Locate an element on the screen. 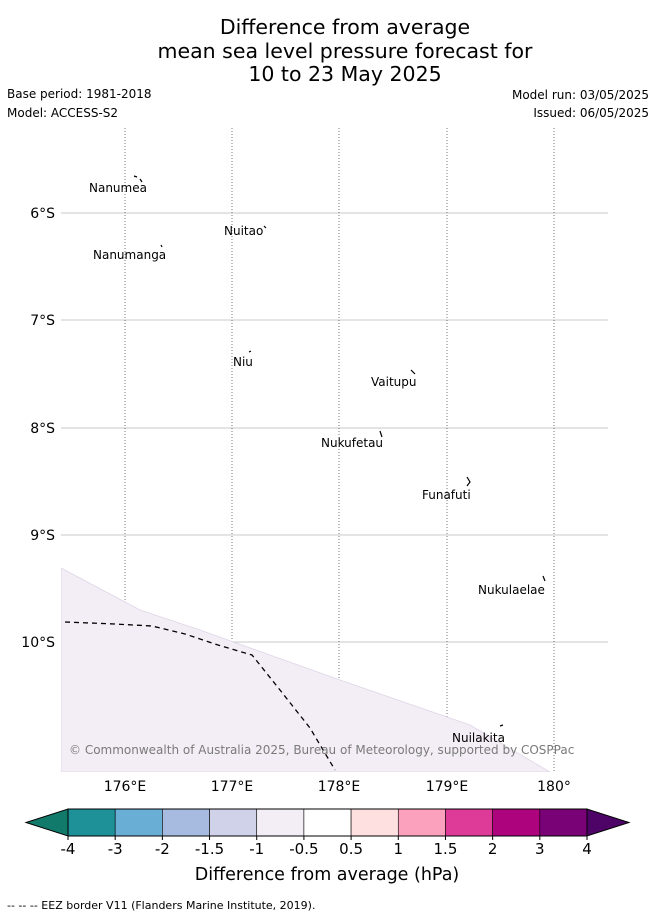 This screenshot has height=919, width=655. colorbar-tick-label: -1.5 is located at coordinates (209, 849).